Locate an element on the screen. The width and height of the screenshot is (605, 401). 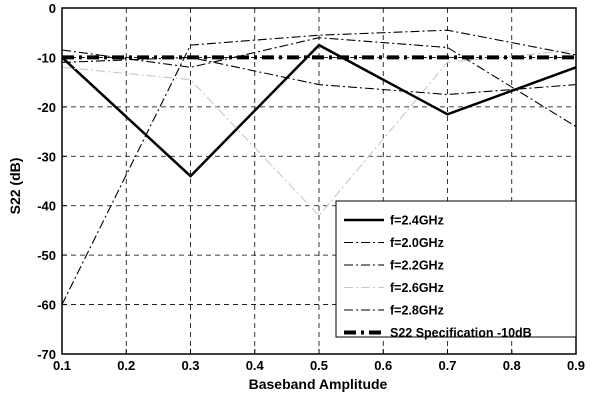
y-tick-label: -40 is located at coordinates (46, 206).